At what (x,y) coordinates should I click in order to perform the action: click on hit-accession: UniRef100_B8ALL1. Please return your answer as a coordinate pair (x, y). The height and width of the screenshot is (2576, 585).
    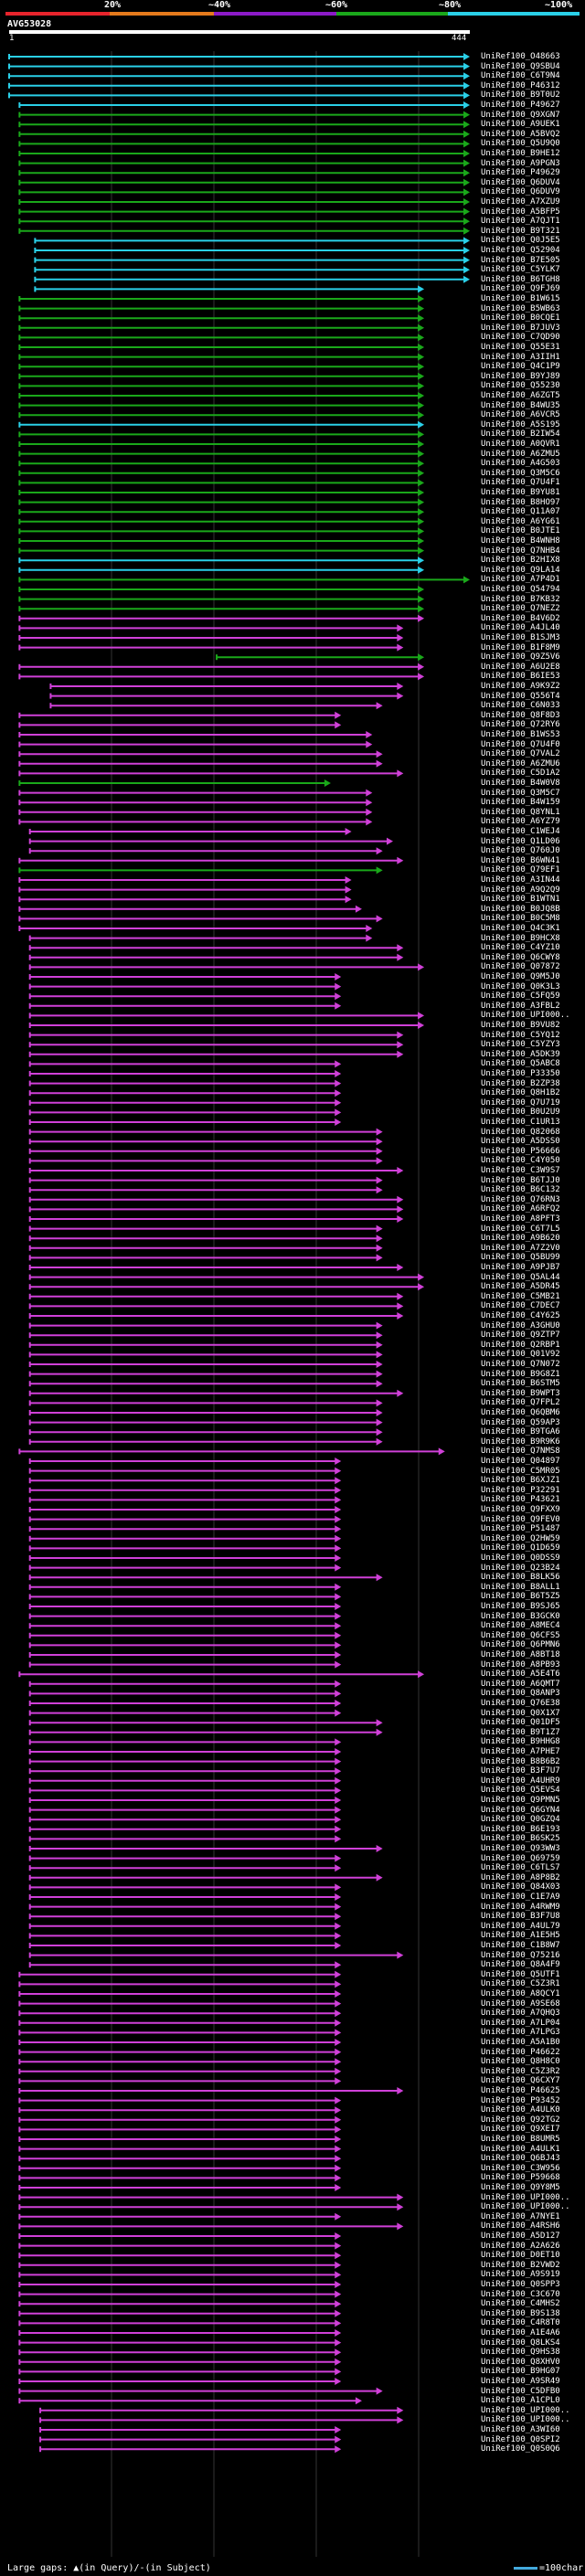
    Looking at the image, I should click on (520, 1587).